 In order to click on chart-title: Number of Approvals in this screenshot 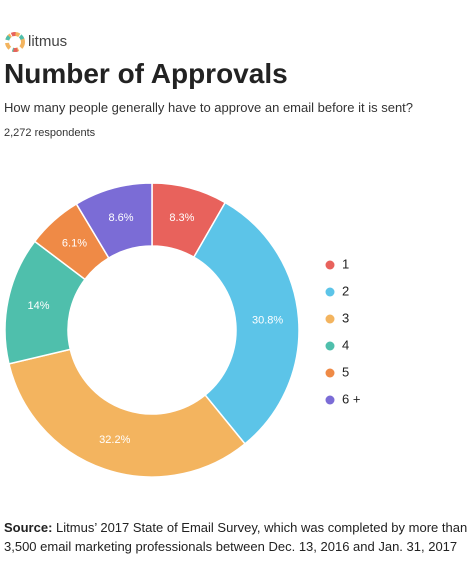, I will do `click(146, 73)`.